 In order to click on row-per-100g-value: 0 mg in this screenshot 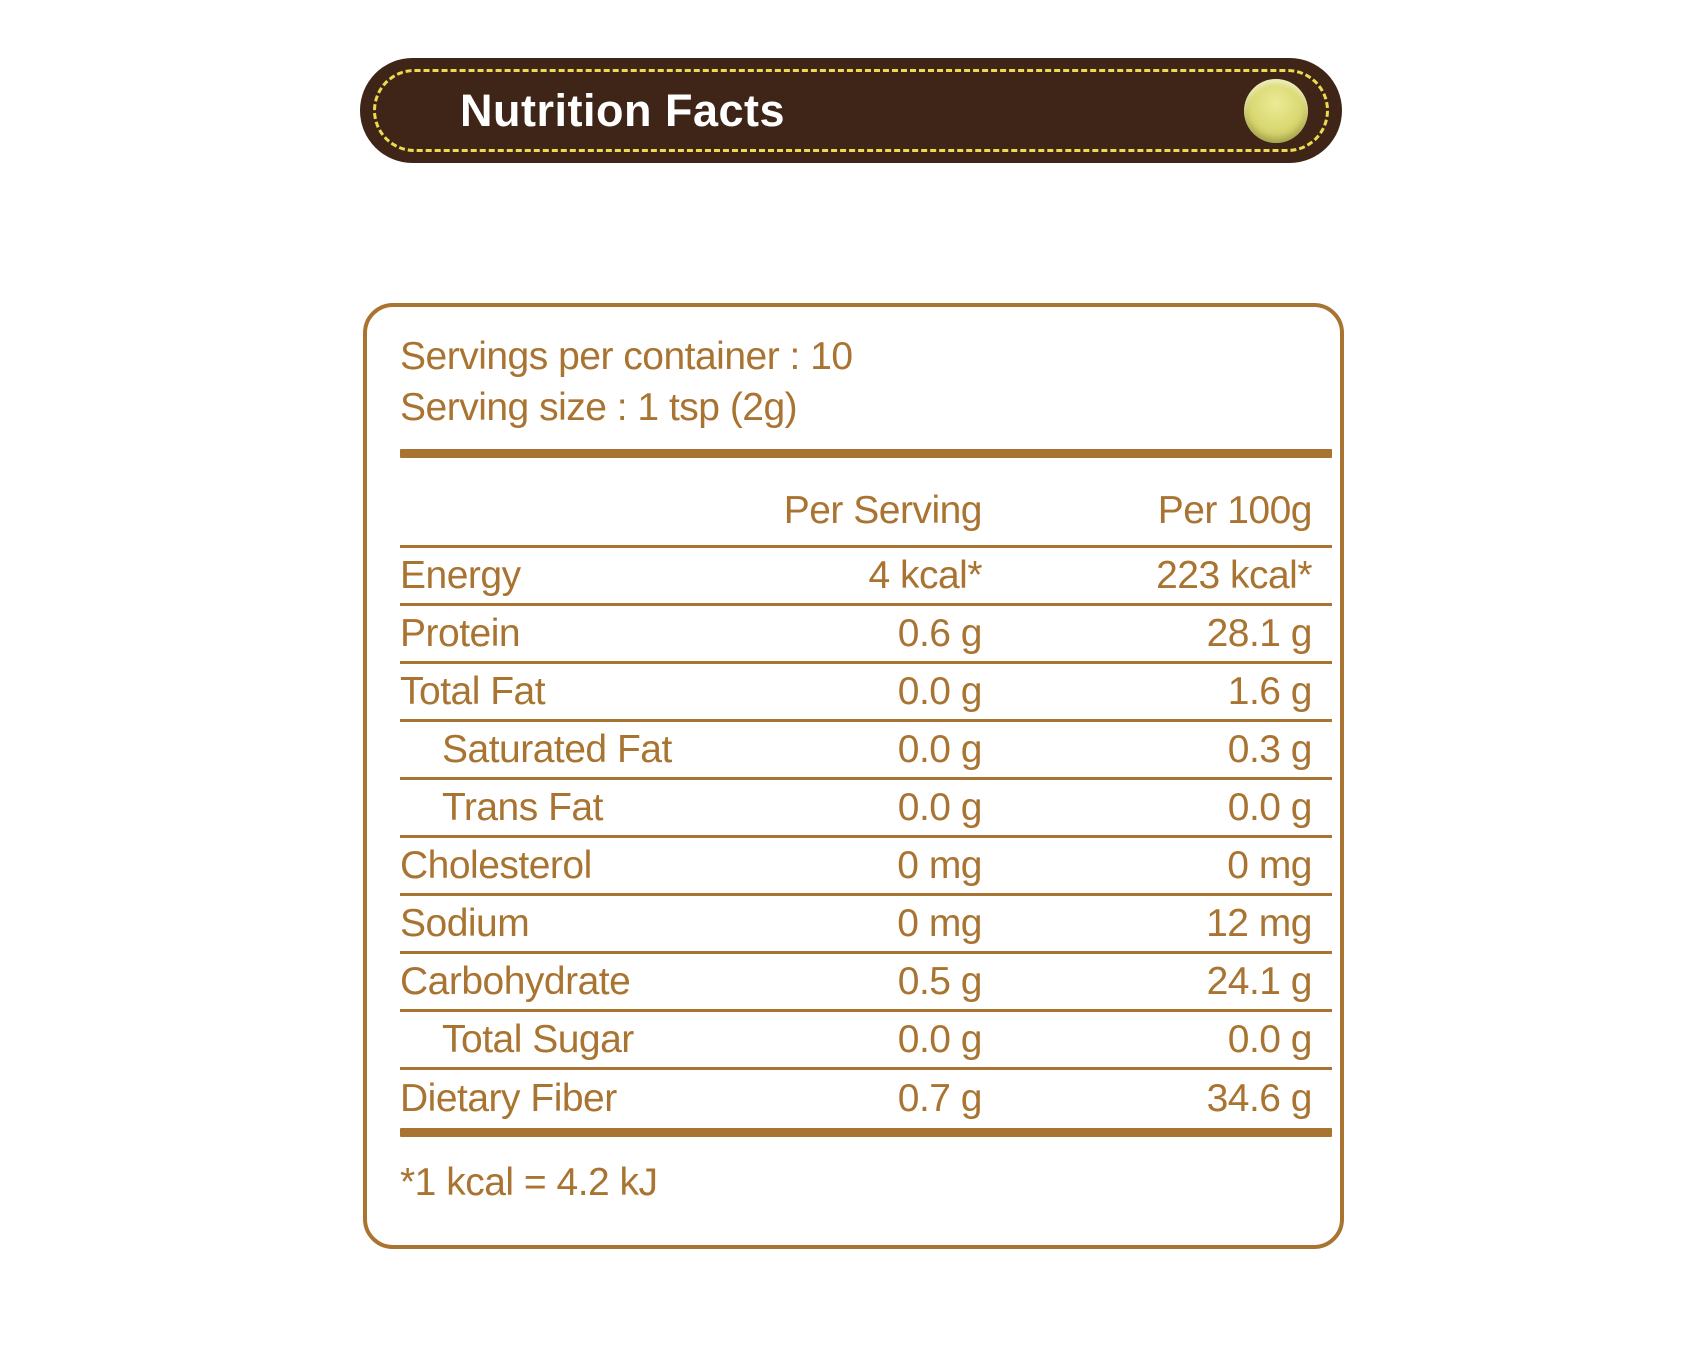, I will do `click(1269, 865)`.